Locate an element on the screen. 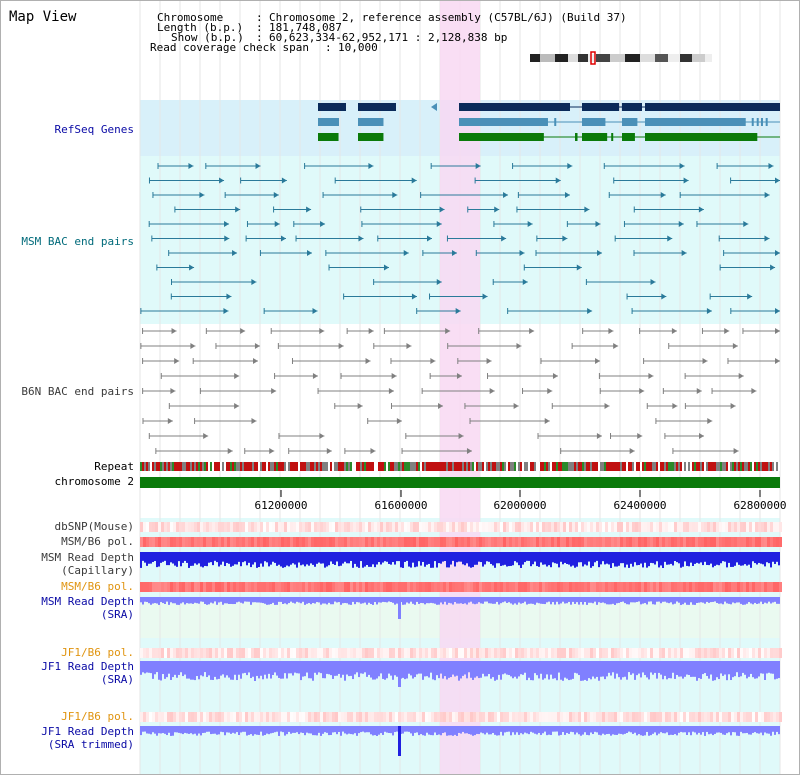  track-label-refseq: RefSeq Genes is located at coordinates (94, 129).